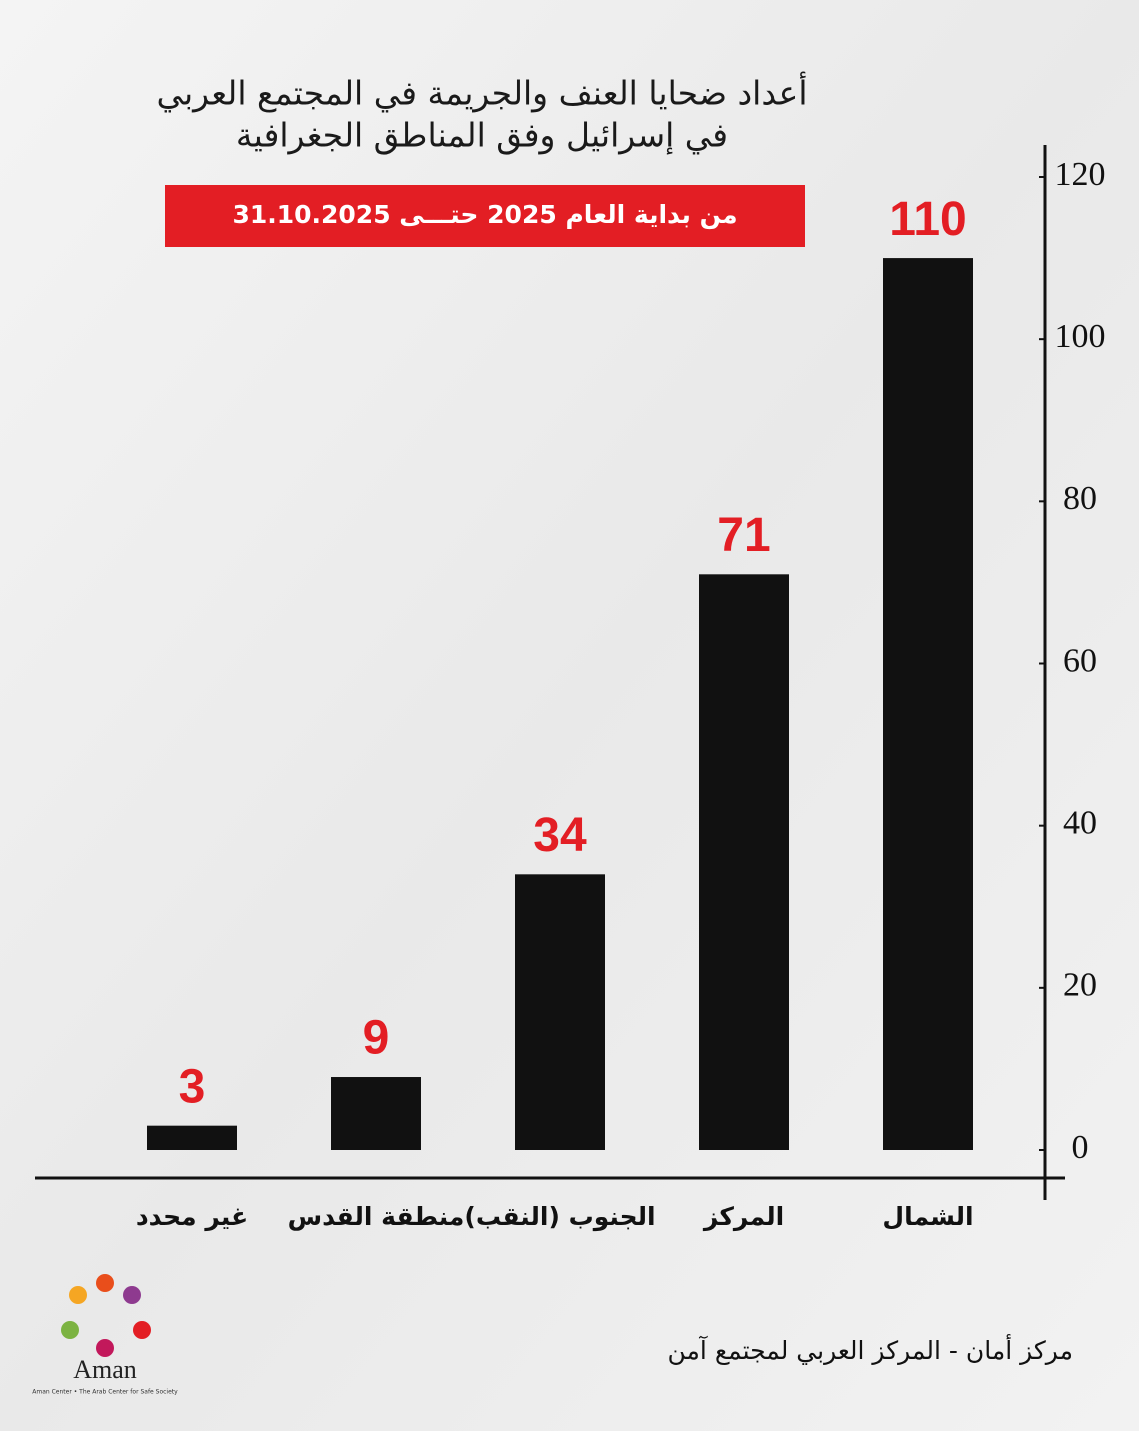 This screenshot has height=1431, width=1139. Describe the element at coordinates (1080, 660) in the screenshot. I see `y-tick-label: 60` at that location.